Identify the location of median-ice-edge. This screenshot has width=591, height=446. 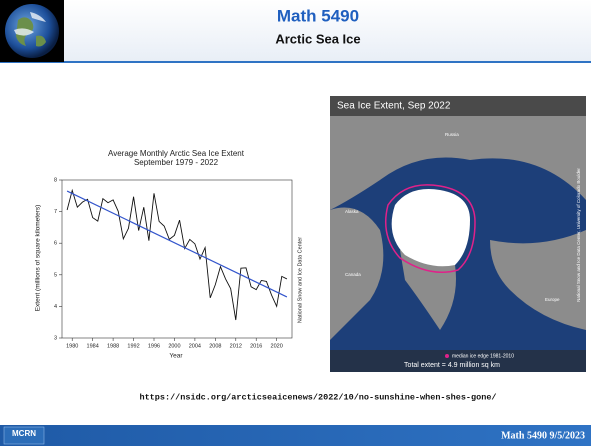
(430, 228).